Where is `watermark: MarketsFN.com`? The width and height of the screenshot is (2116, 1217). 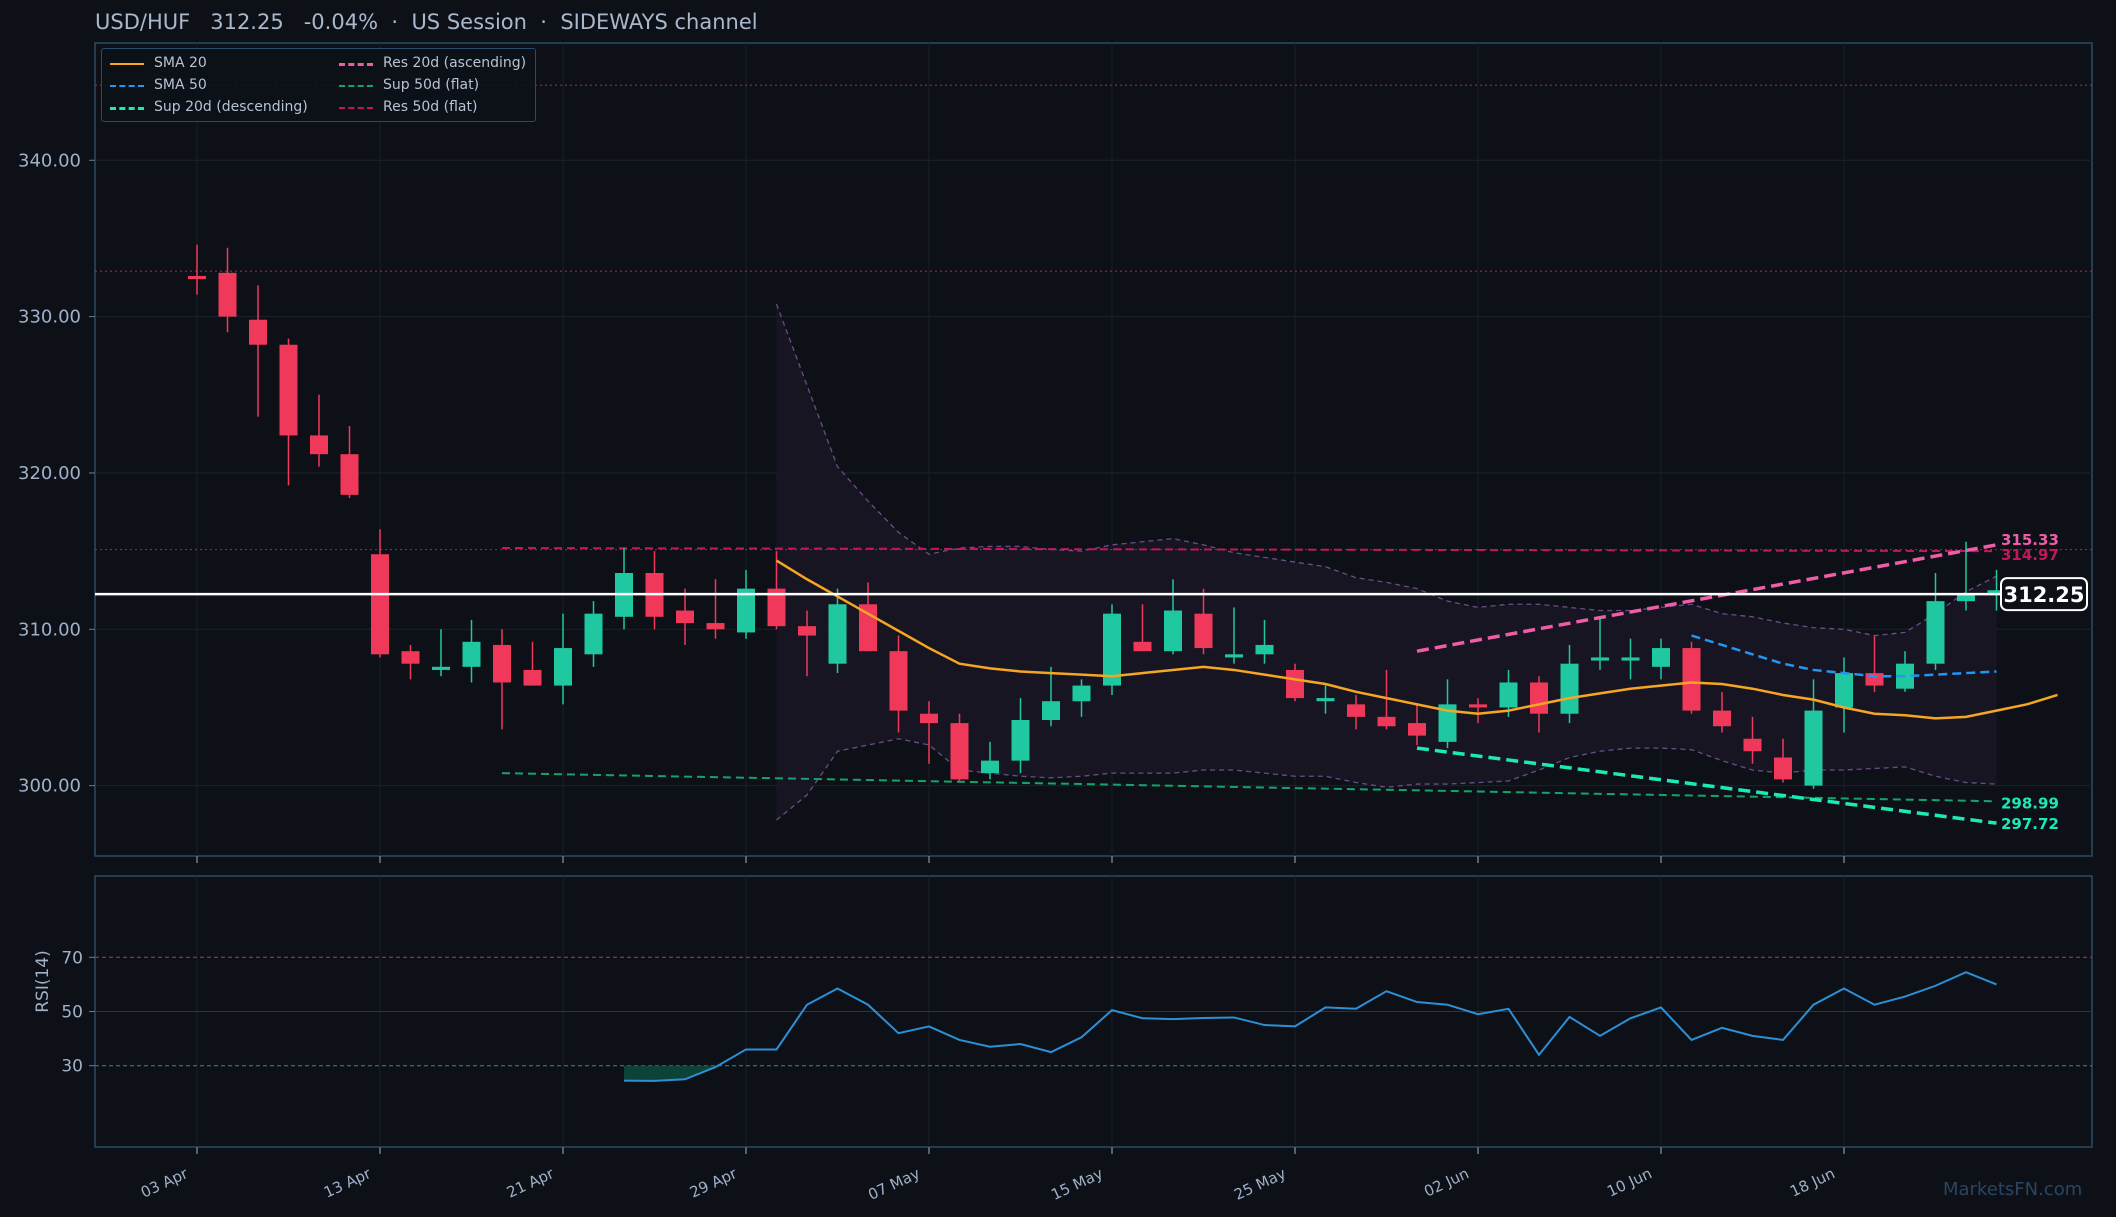 watermark: MarketsFN.com is located at coordinates (2013, 1189).